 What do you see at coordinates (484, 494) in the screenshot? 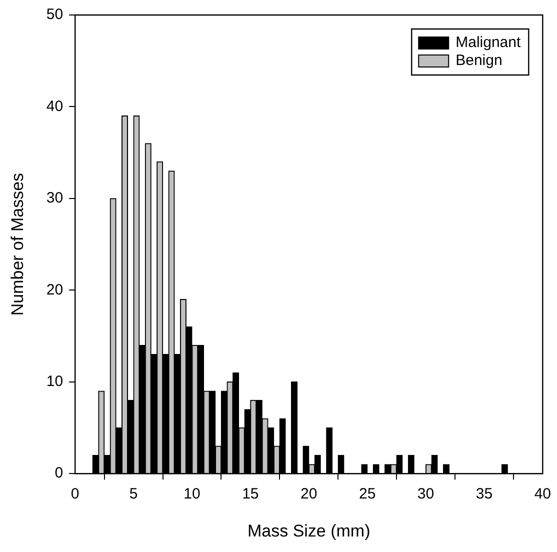
I see `x-tick-label: 35` at bounding box center [484, 494].